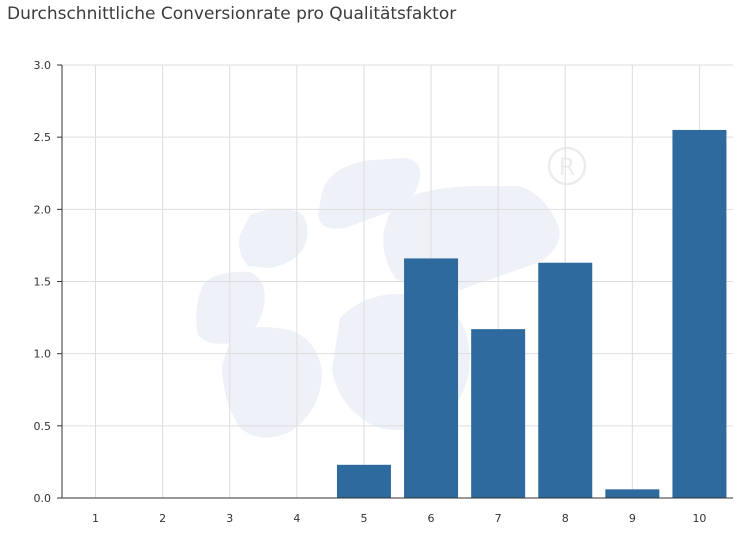  I want to click on y-tick-label: 1.5, so click(43, 282).